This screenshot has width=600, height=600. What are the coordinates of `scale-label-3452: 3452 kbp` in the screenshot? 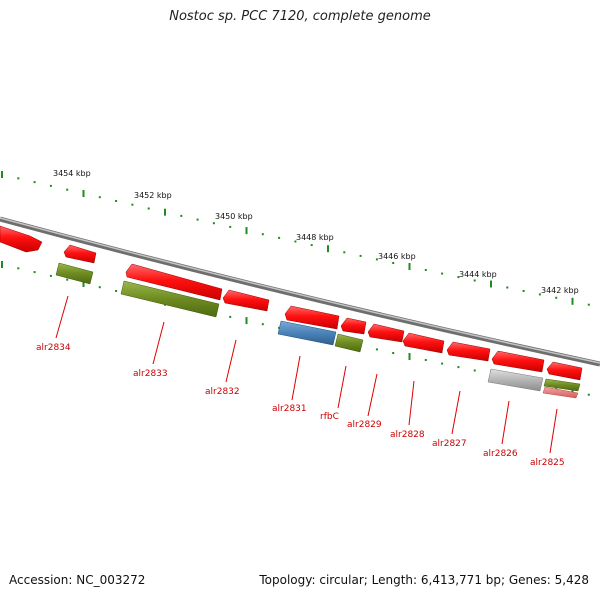 It's located at (153, 195).